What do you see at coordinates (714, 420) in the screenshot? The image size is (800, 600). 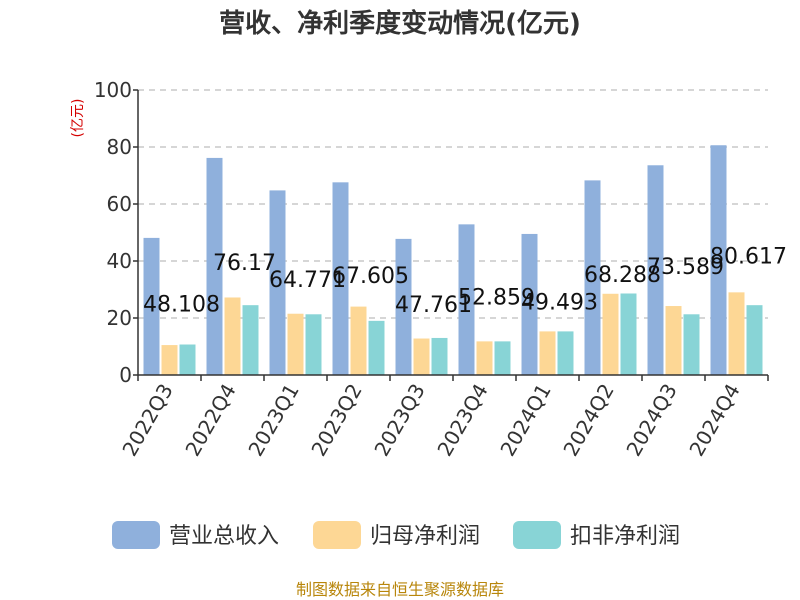 I see `x-tick-label: 2024Q4` at bounding box center [714, 420].